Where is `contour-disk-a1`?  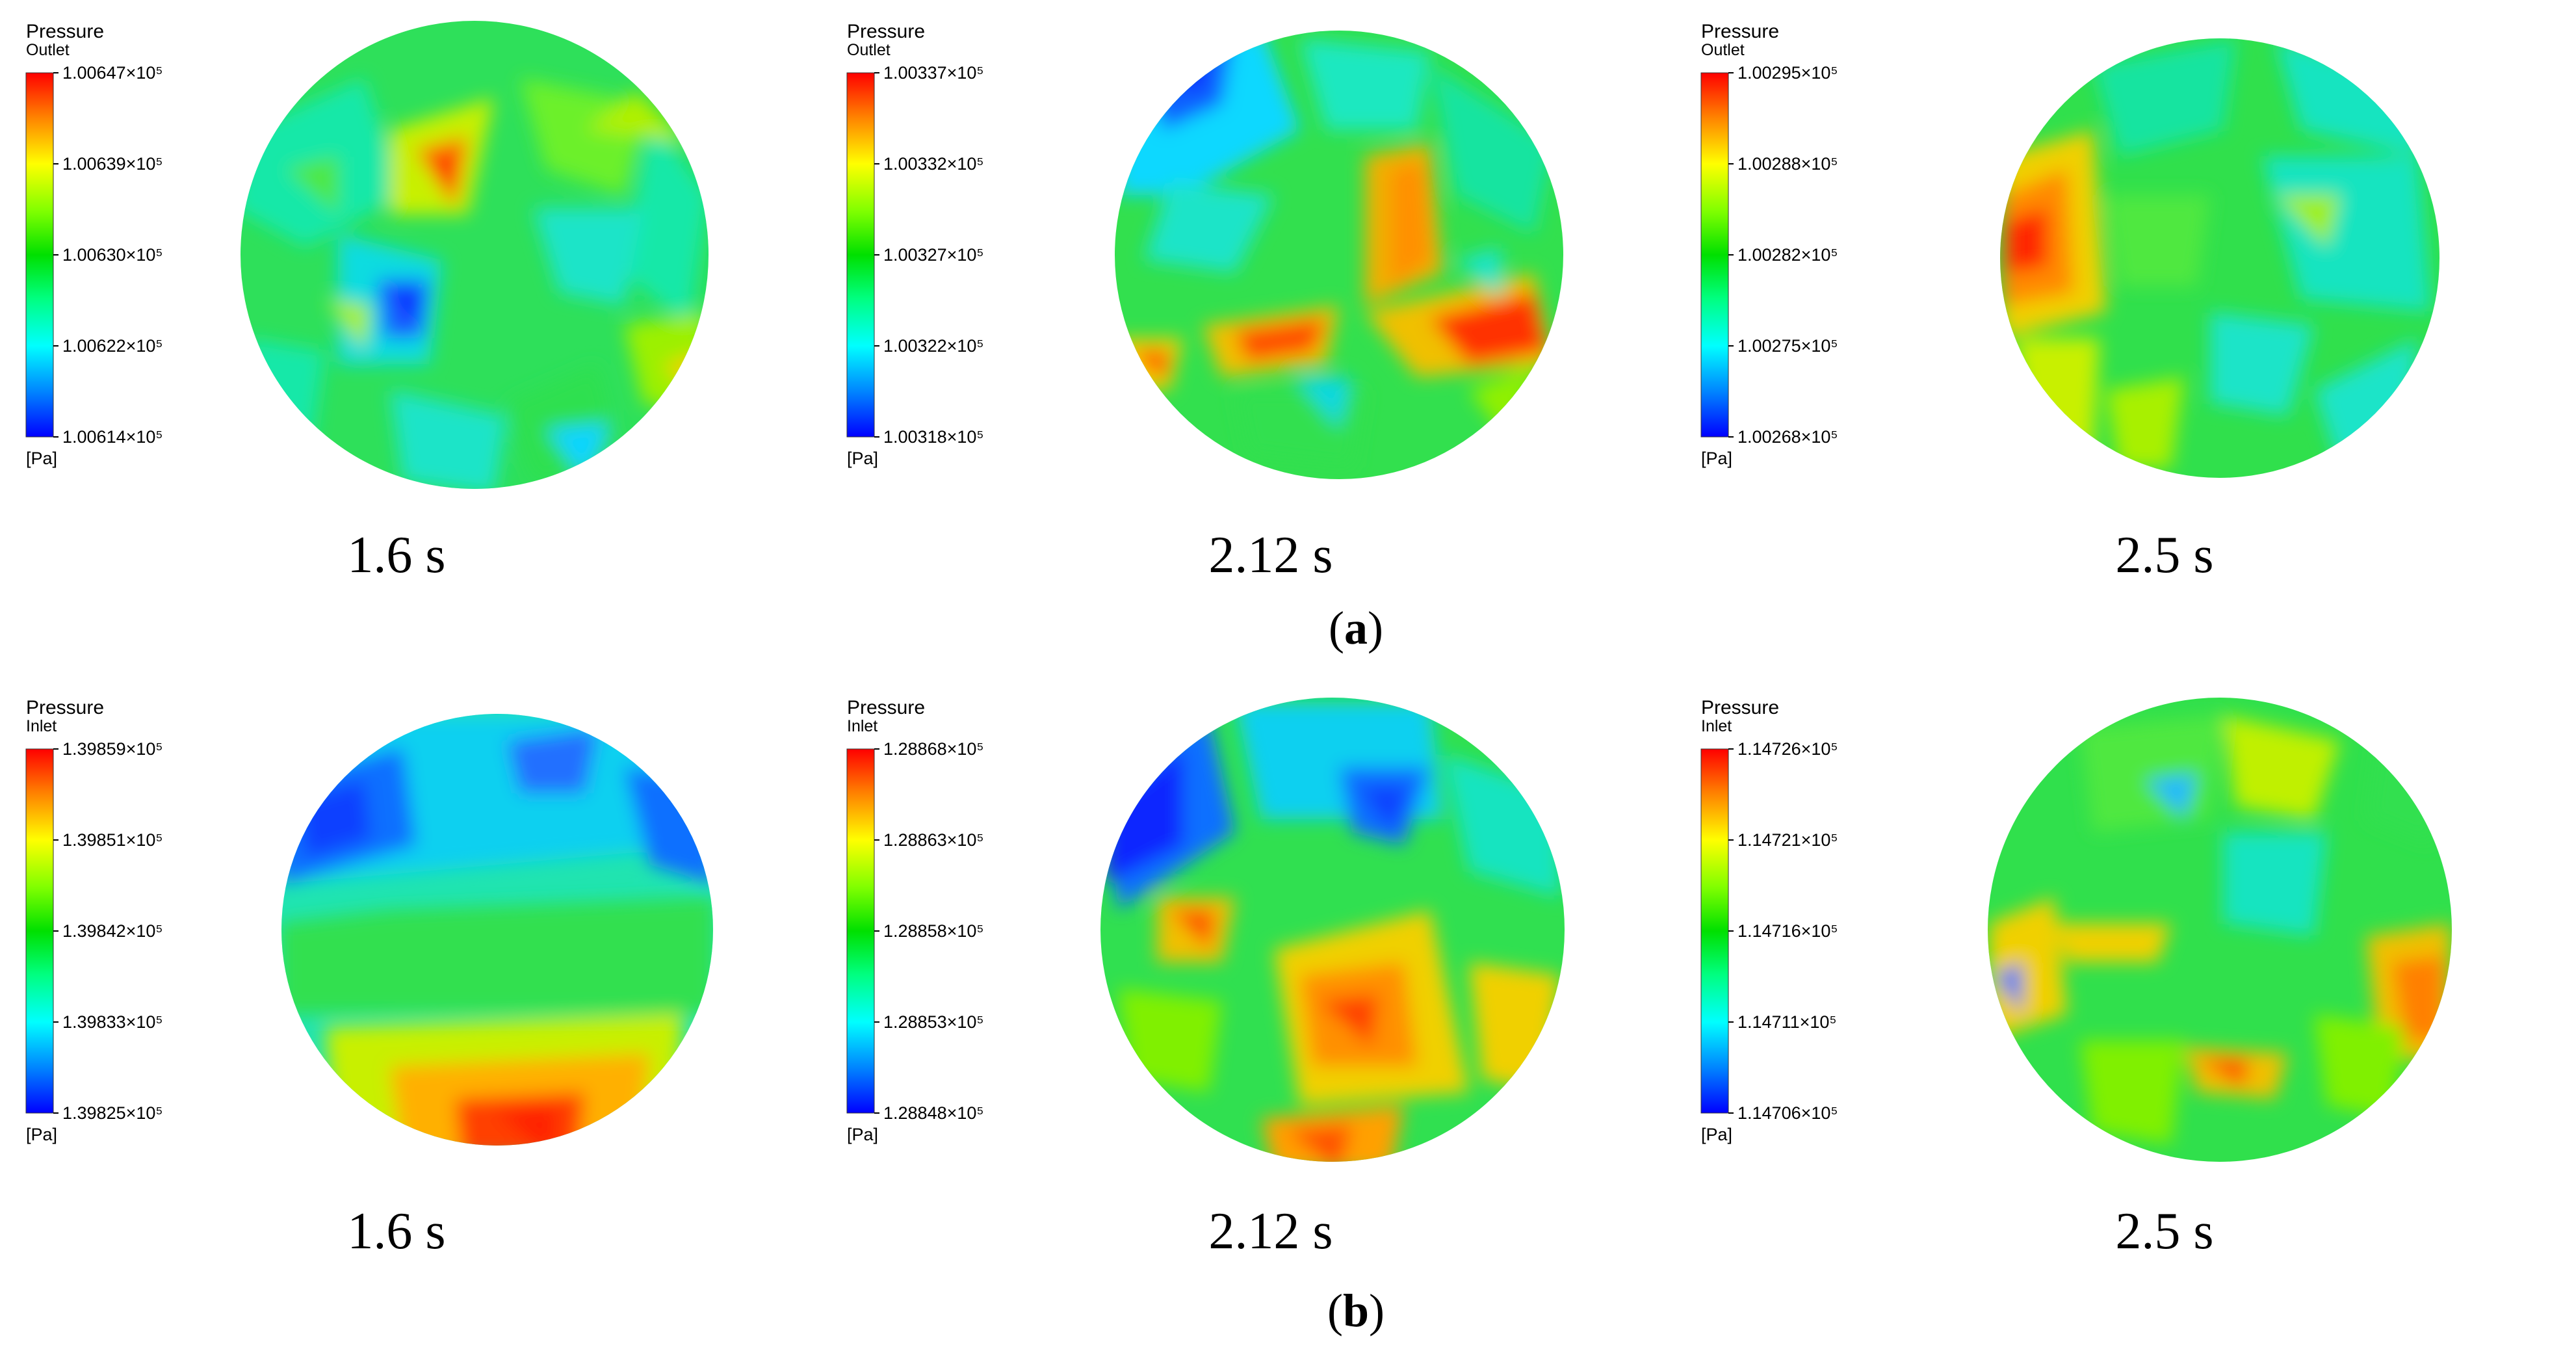 contour-disk-a1 is located at coordinates (475, 255).